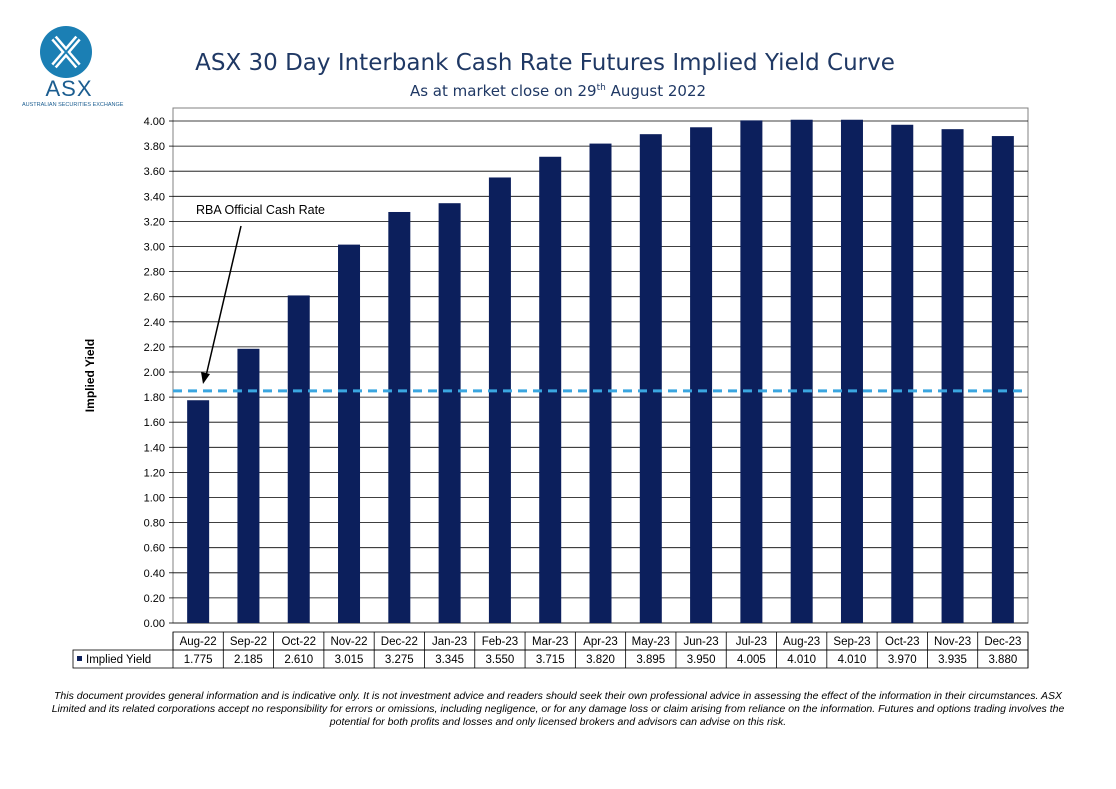  What do you see at coordinates (66, 52) in the screenshot?
I see `asx-logo-icon` at bounding box center [66, 52].